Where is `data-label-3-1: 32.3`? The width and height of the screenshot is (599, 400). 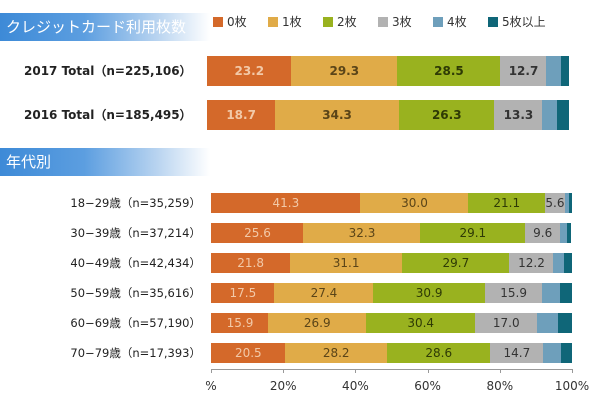
data-label-3-1: 32.3 is located at coordinates (362, 233).